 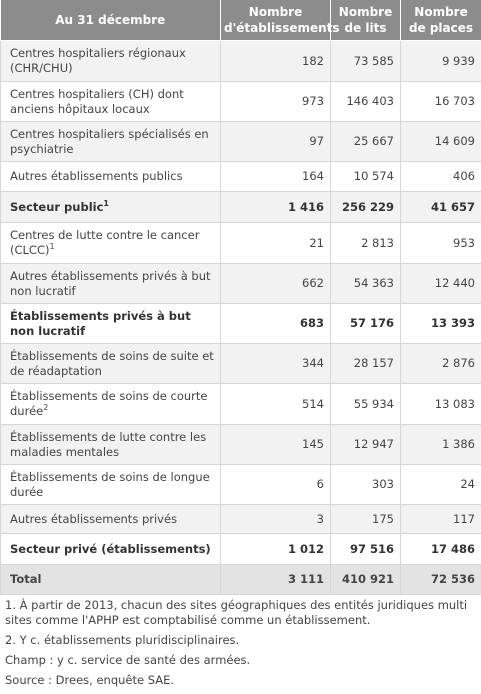 I want to click on cell-places: 2 876, so click(x=440, y=363).